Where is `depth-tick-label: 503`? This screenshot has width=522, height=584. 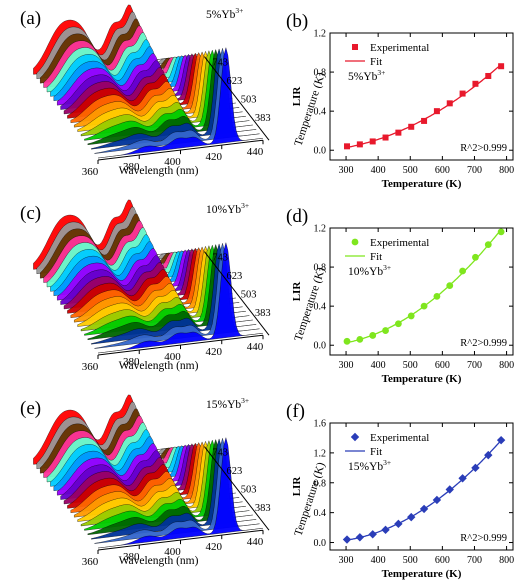
depth-tick-label: 503 is located at coordinates (249, 99).